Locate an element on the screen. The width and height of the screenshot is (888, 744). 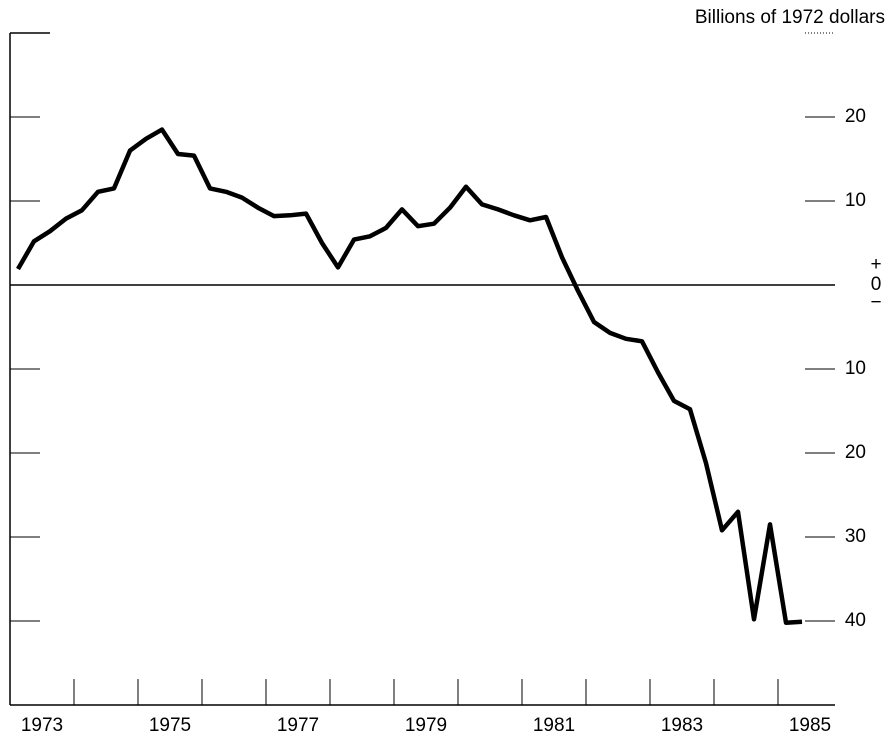
x-tick-label: 1981 is located at coordinates (554, 725).